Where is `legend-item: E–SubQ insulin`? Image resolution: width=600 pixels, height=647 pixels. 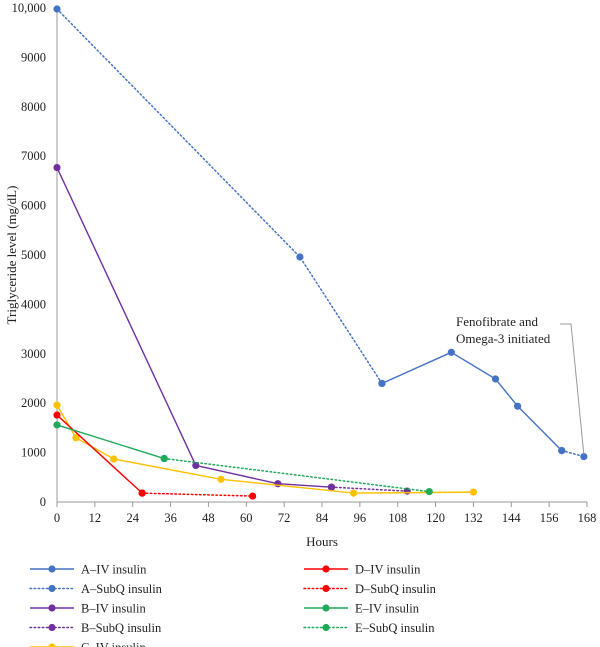 legend-item: E–SubQ insulin is located at coordinates (369, 628).